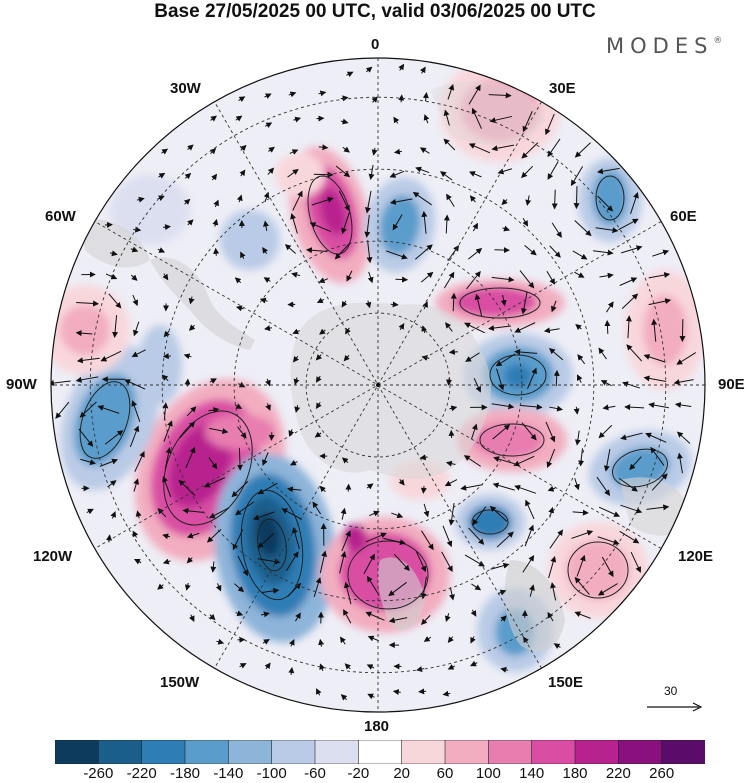 The image size is (750, 783). I want to click on colorbar-tick-label: 20, so click(401, 773).